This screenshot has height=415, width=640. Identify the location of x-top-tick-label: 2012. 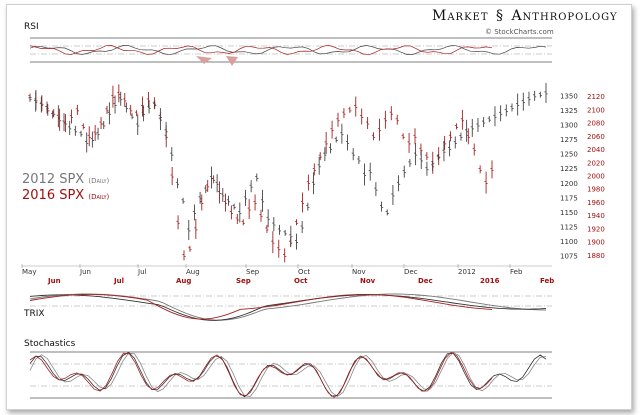
(467, 272).